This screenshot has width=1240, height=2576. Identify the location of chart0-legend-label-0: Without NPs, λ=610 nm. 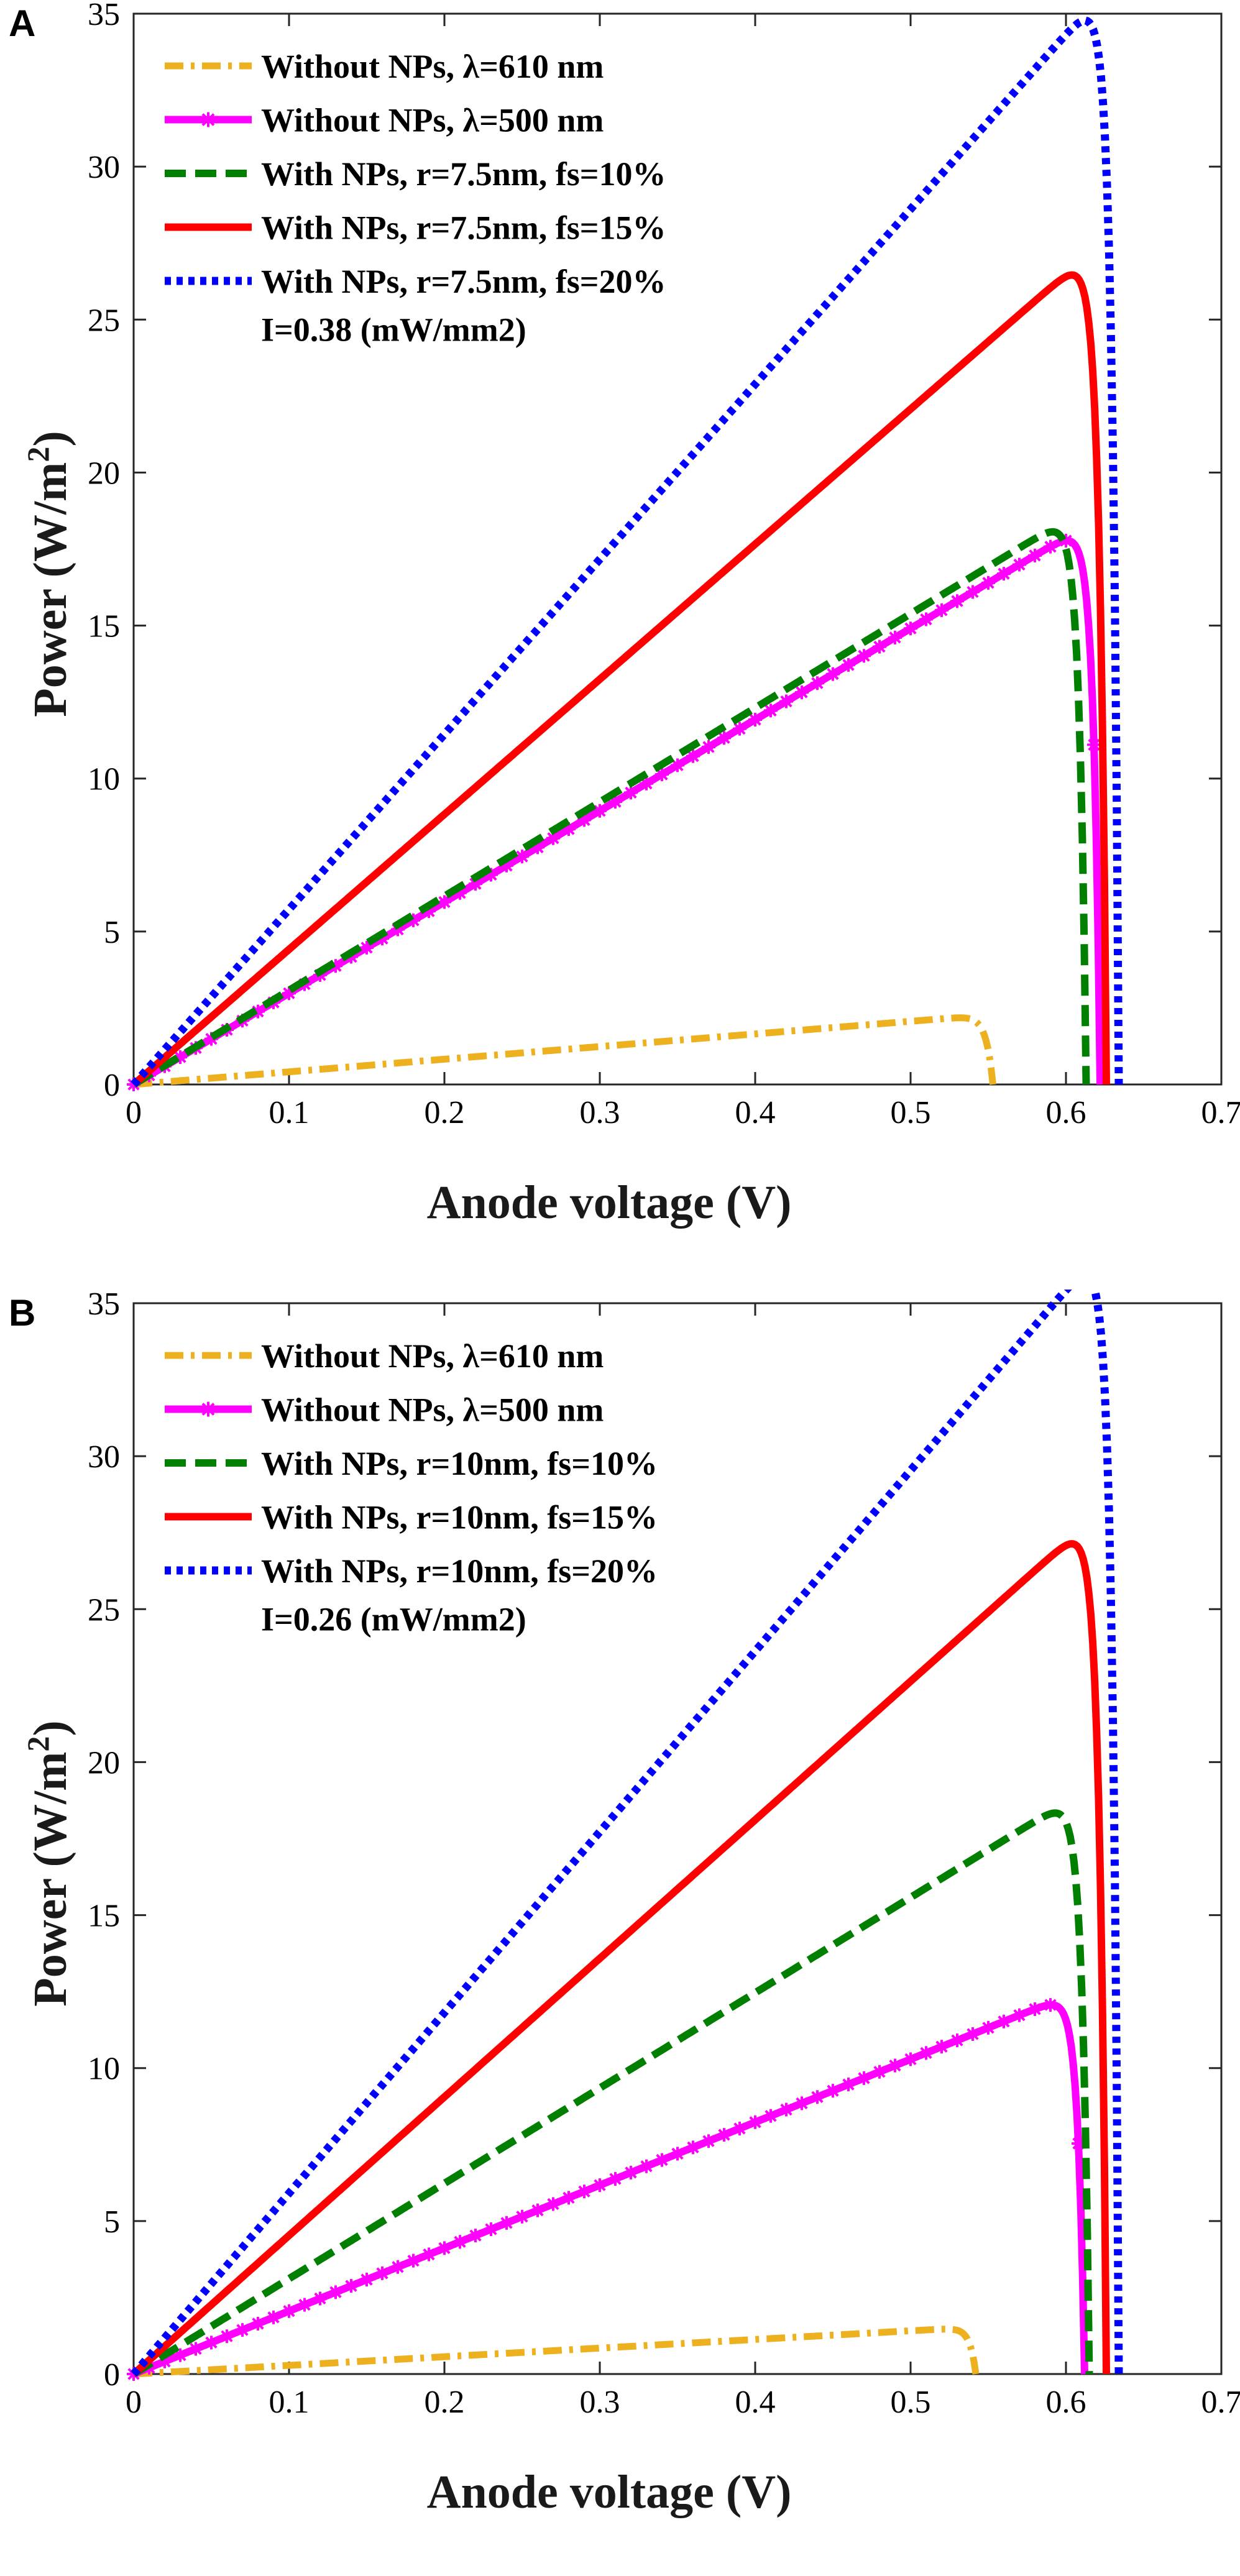
(432, 66).